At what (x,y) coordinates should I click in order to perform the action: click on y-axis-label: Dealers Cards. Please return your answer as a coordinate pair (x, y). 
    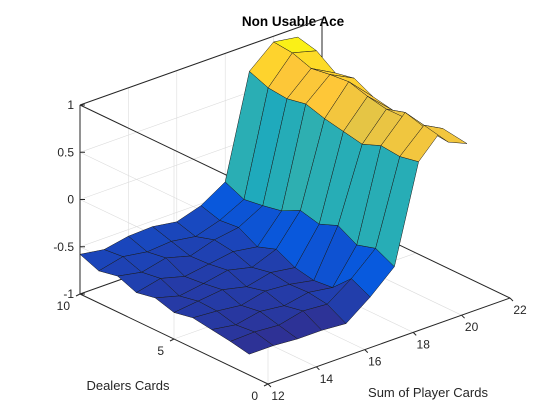
    Looking at the image, I should click on (128, 385).